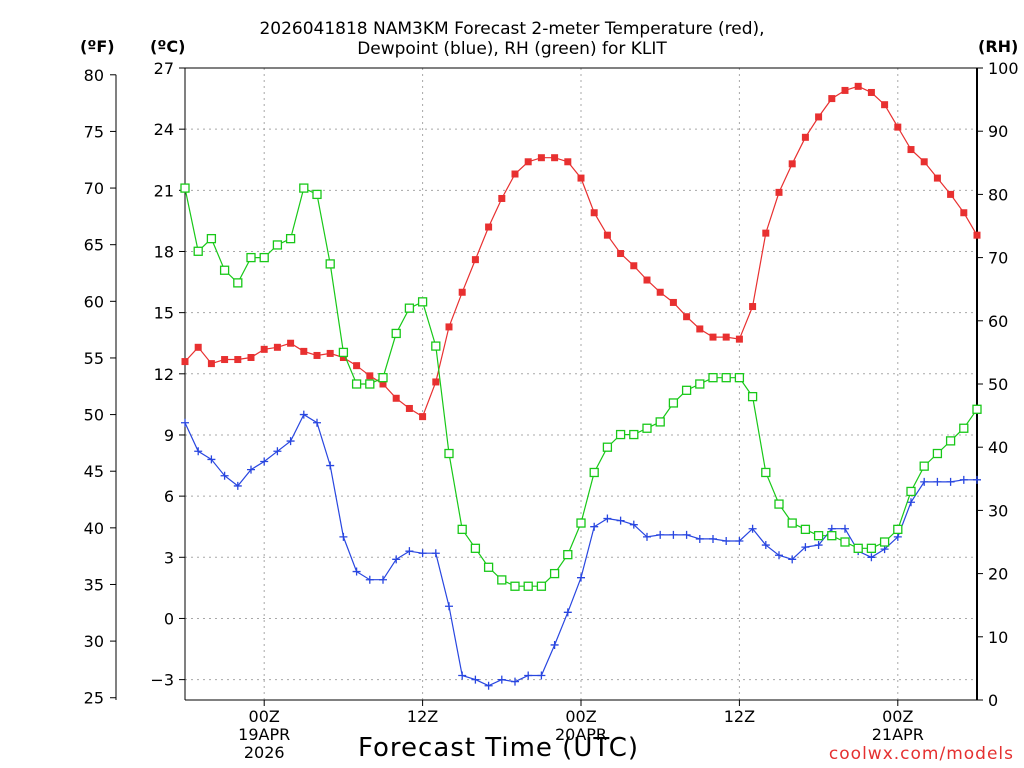 Image resolution: width=1024 pixels, height=768 pixels. I want to click on celsius-tick-label: 9, so click(169, 435).